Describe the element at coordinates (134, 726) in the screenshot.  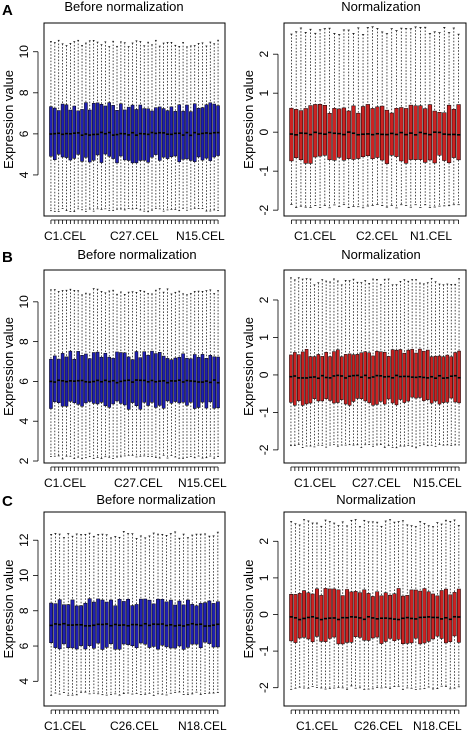
I see `x-category-label: C26.CEL` at that location.